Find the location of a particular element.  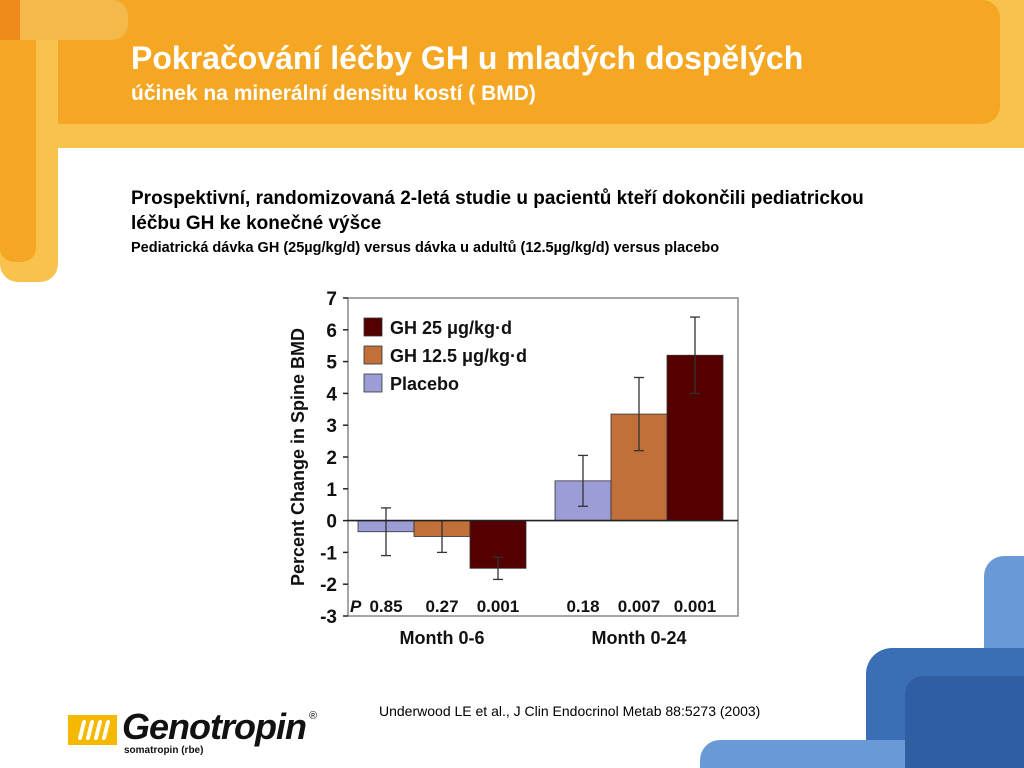

y-tick-label: -2 is located at coordinates (328, 585).